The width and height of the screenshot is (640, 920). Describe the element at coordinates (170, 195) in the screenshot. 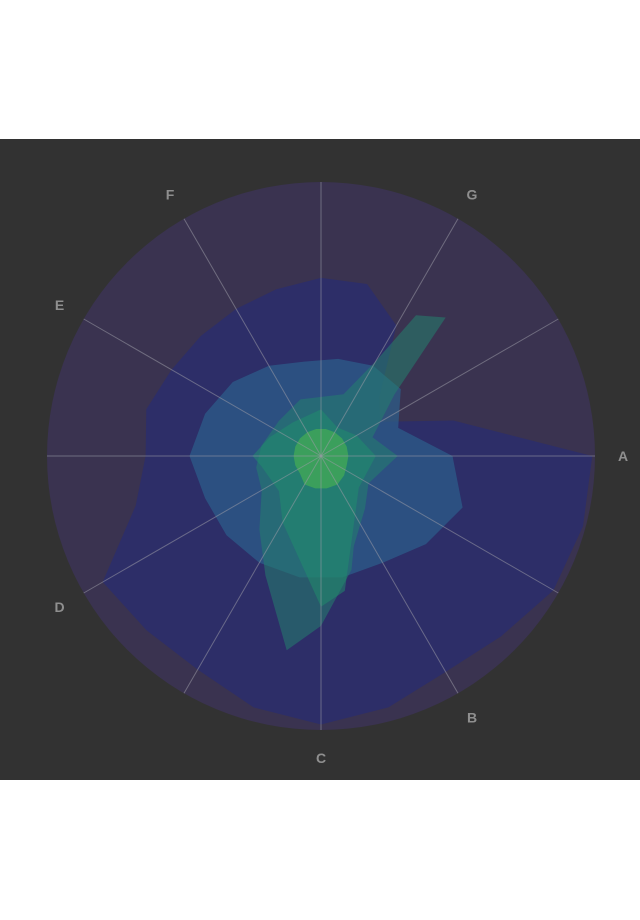

I see `axis-label-f: F` at that location.